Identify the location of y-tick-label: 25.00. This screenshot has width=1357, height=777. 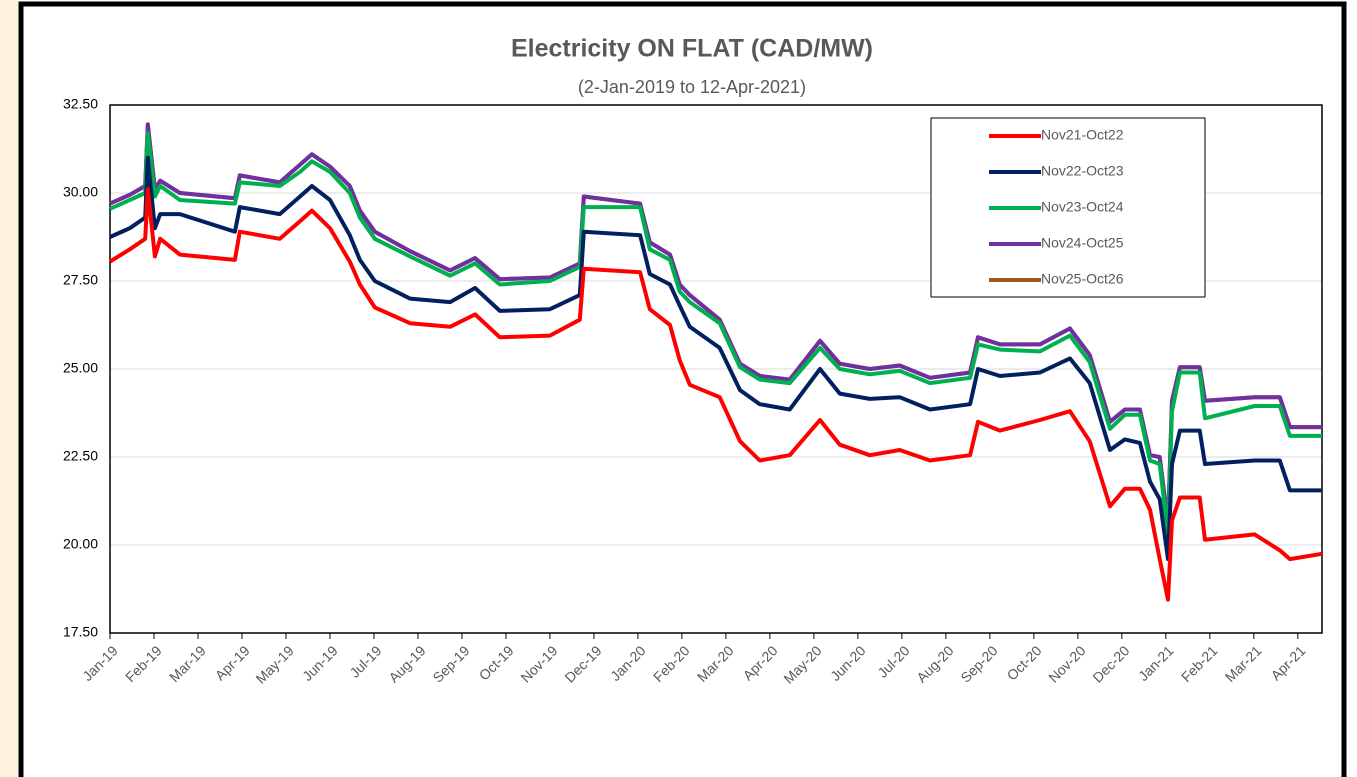
(80, 368).